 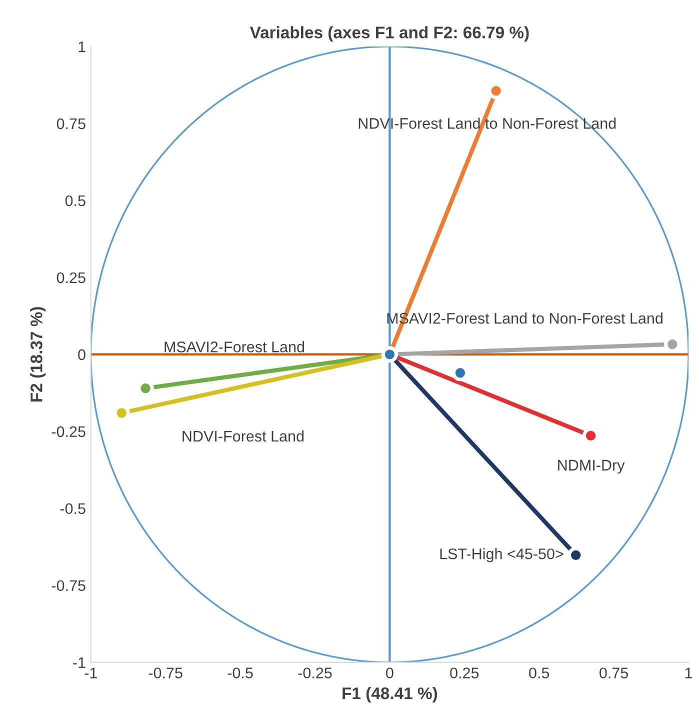 I want to click on y-axis-title: F2 (18.37 %), so click(x=38, y=354).